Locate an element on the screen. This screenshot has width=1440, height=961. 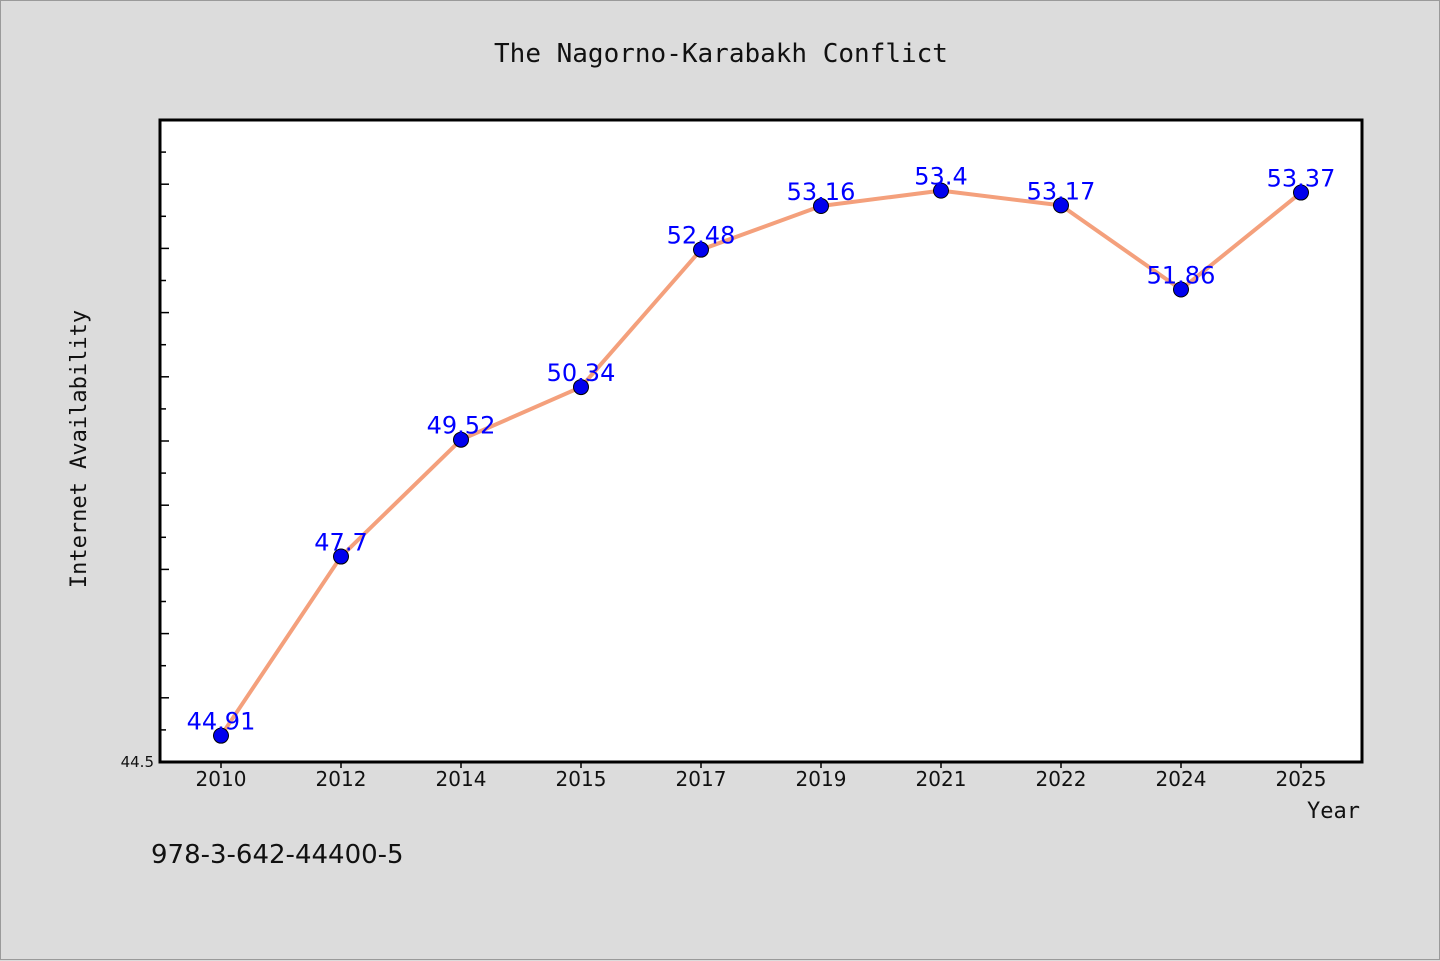
chart-title: The Nagorno-Karabakh Conflict is located at coordinates (721, 54).